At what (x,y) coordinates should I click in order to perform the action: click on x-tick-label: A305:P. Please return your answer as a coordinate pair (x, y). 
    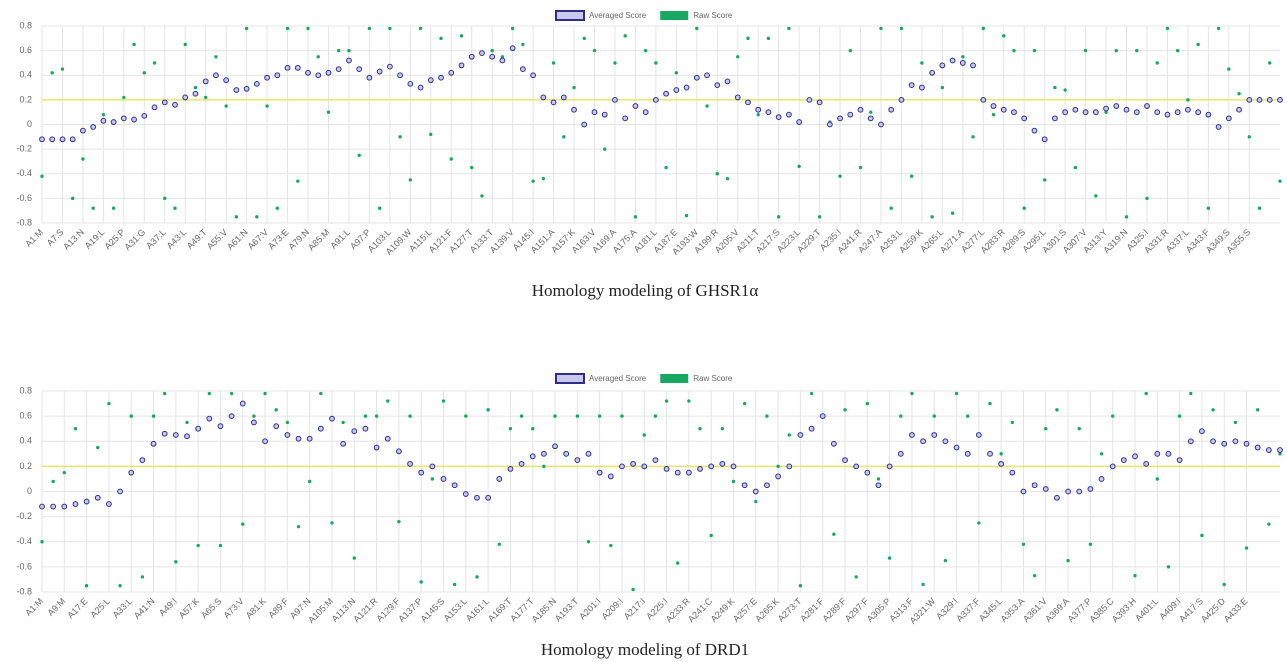
    Looking at the image, I should click on (879, 610).